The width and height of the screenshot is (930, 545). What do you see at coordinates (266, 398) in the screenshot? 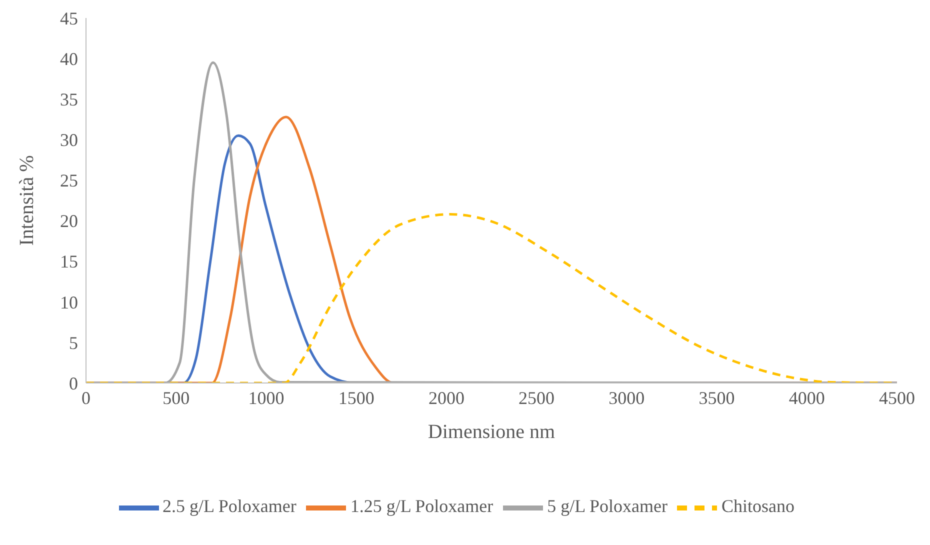
I see `x-tick-label: 1000` at bounding box center [266, 398].